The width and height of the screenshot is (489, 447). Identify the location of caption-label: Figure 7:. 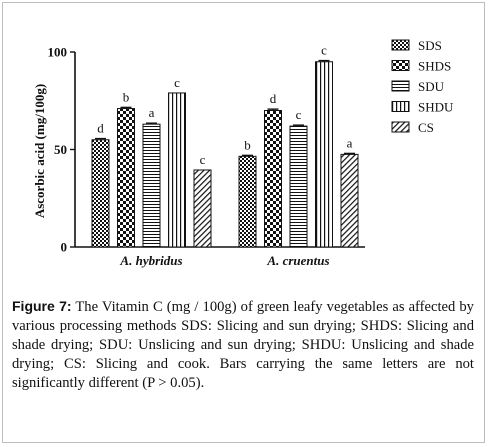
(42, 306).